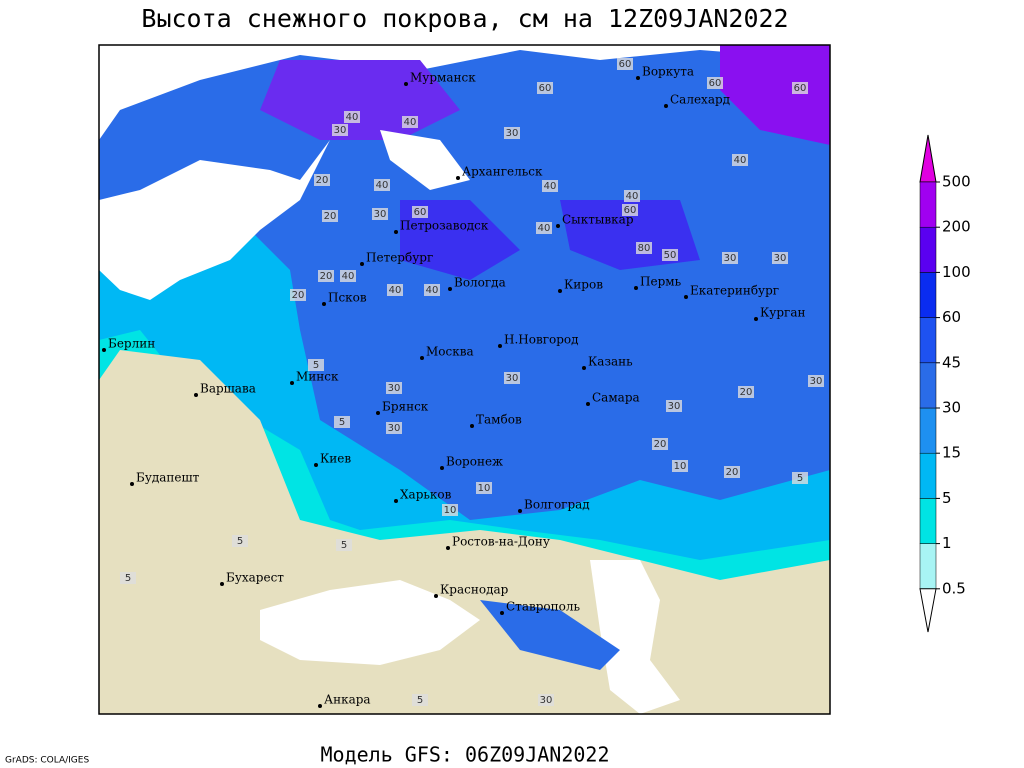  What do you see at coordinates (425, 160) in the screenshot?
I see `white-sea` at bounding box center [425, 160].